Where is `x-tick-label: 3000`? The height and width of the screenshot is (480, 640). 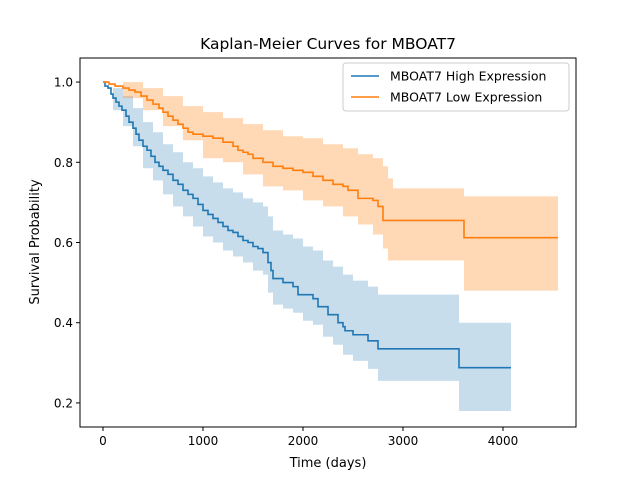
x-tick-label: 3000 is located at coordinates (403, 441).